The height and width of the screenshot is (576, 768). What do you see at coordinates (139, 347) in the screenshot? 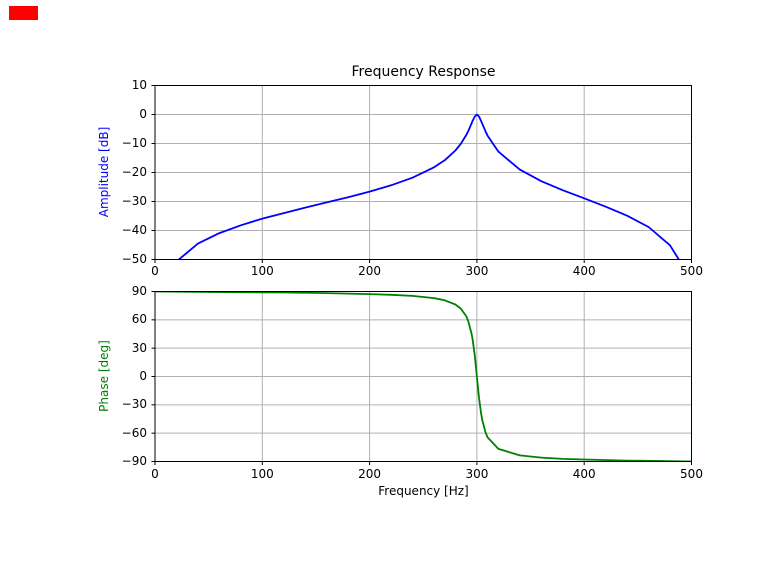
I see `y-tick-label: 30` at bounding box center [139, 347].